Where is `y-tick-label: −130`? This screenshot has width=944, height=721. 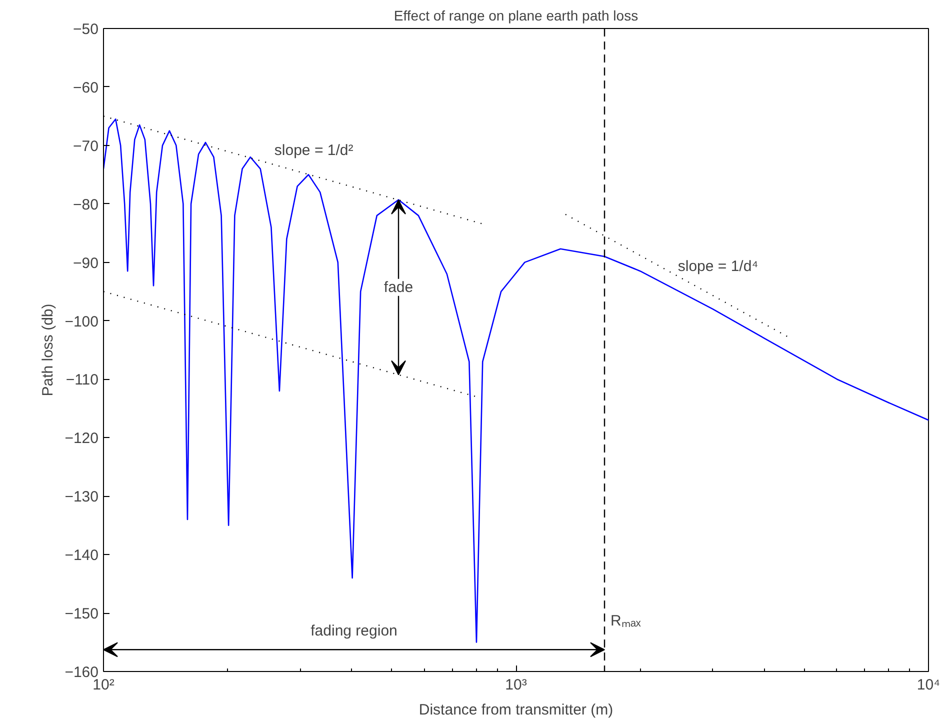 y-tick-label: −130 is located at coordinates (81, 497).